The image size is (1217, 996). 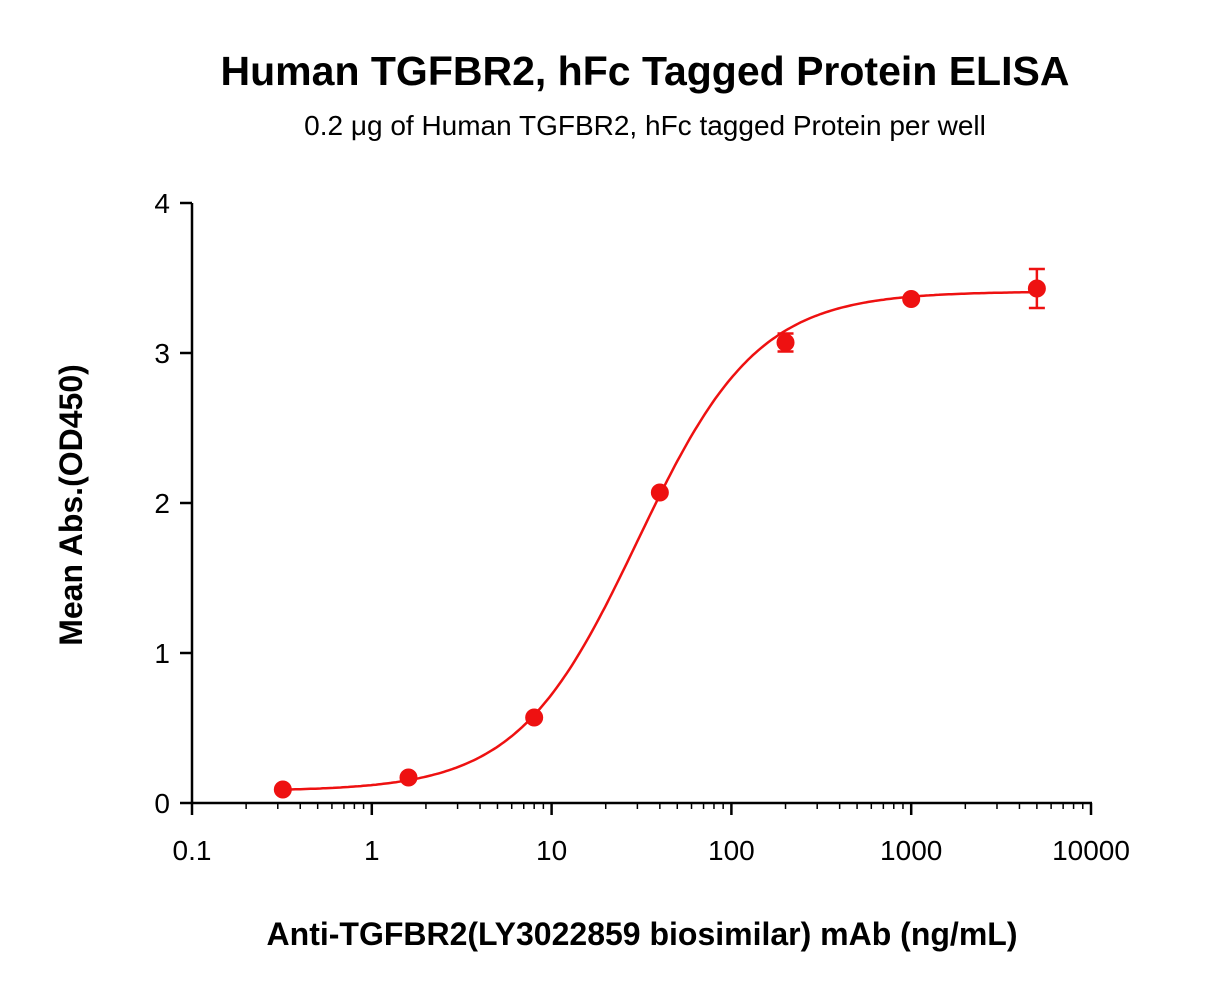 What do you see at coordinates (162, 803) in the screenshot?
I see `y-tick-label: 0` at bounding box center [162, 803].